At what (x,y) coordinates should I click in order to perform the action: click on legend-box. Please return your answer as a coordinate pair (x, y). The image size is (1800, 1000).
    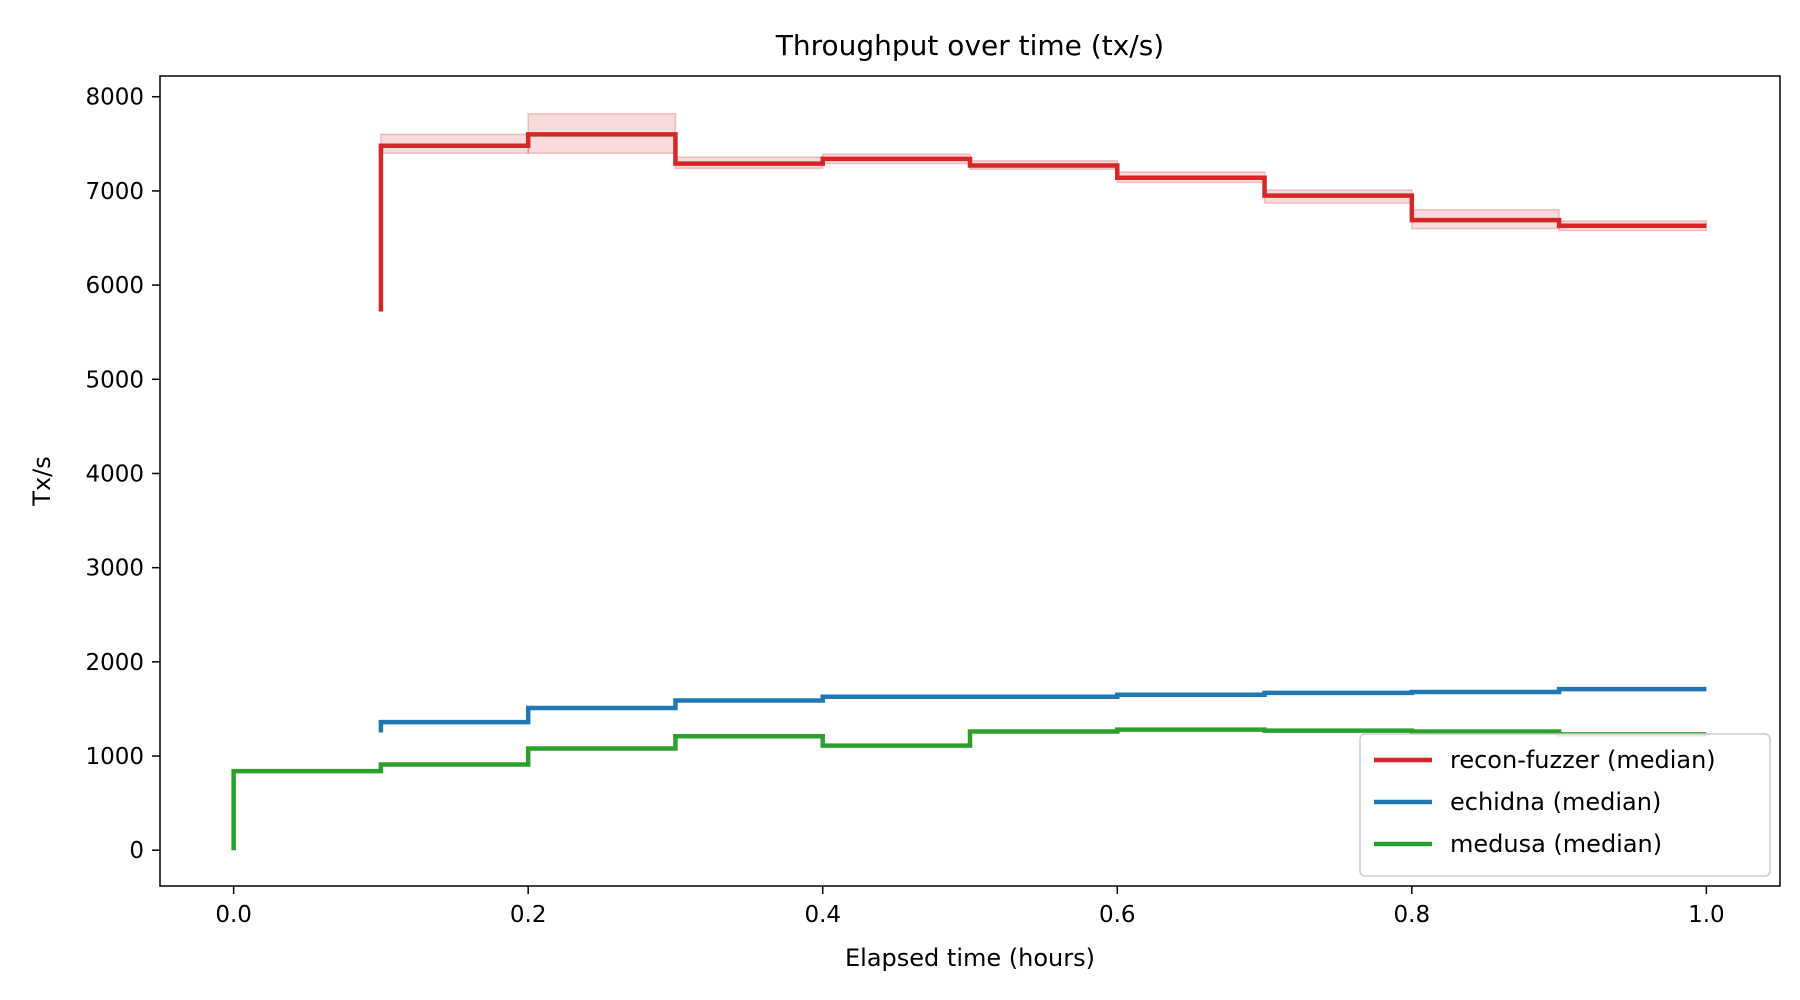
    Looking at the image, I should click on (1565, 805).